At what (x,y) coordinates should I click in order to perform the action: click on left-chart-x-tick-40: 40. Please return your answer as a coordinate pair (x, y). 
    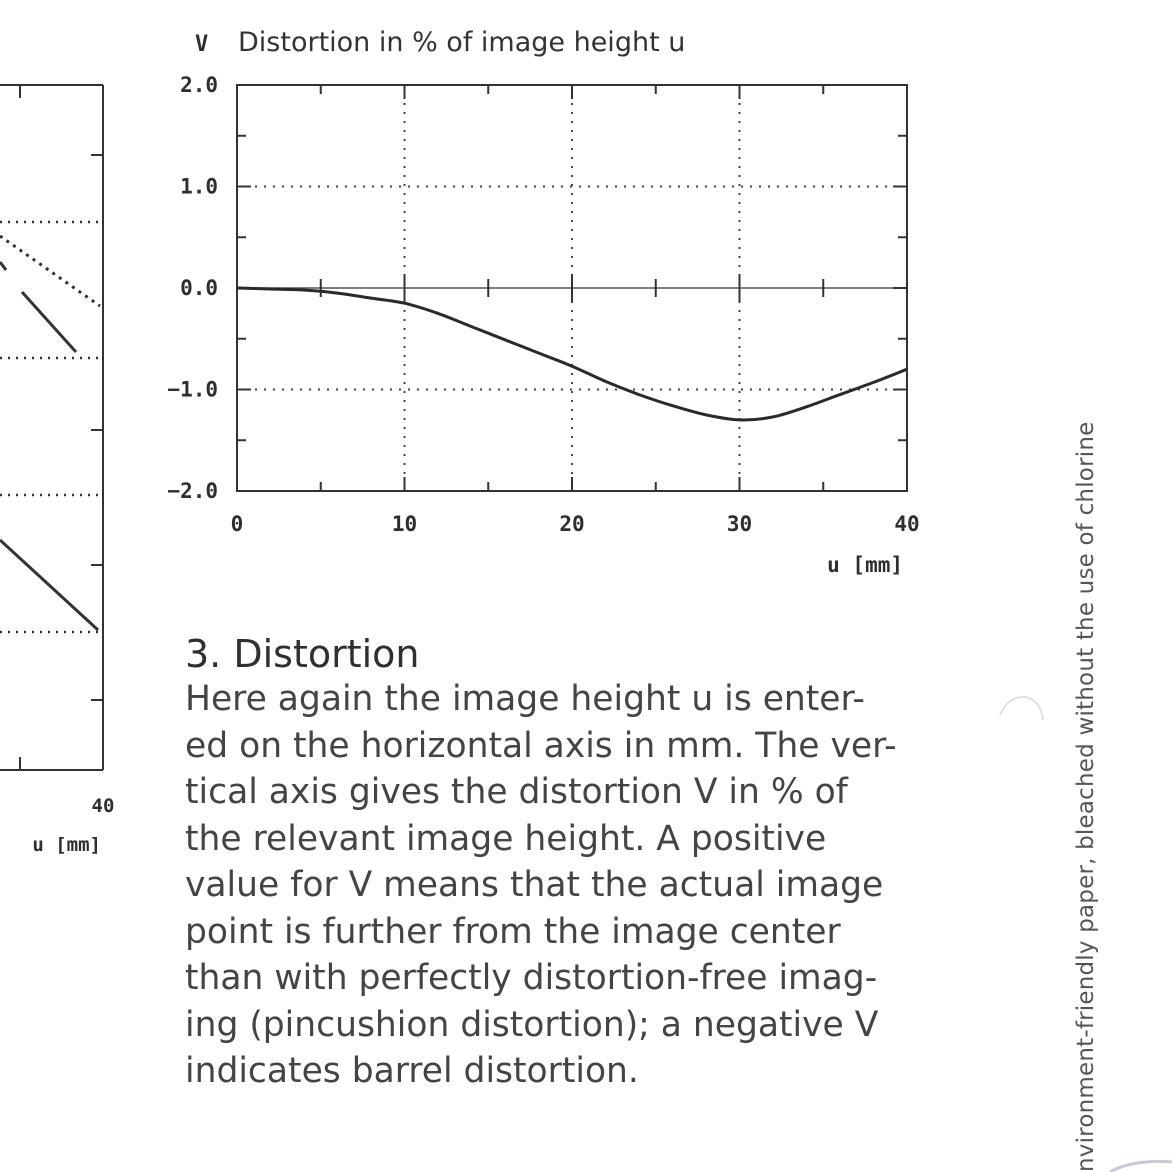
    Looking at the image, I should click on (103, 806).